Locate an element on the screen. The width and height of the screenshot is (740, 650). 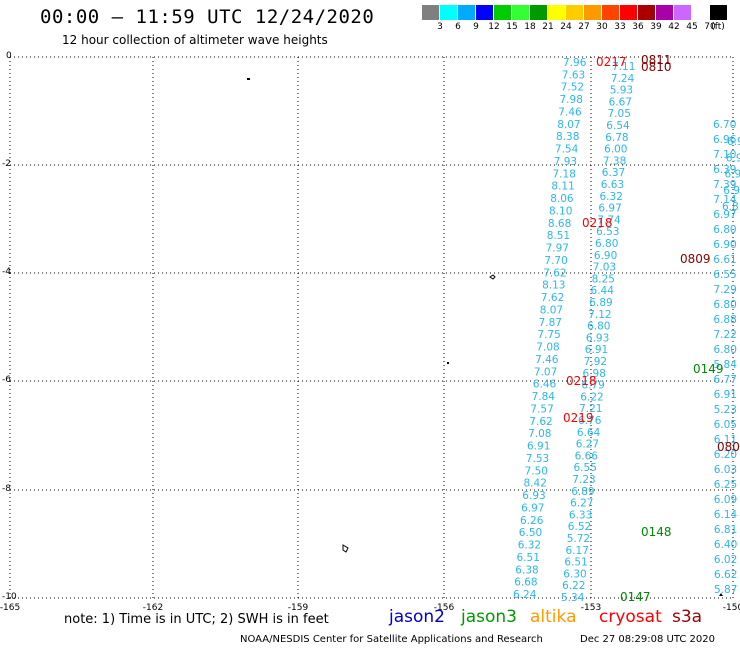
wave-height-label: 6.27 is located at coordinates (581, 504).